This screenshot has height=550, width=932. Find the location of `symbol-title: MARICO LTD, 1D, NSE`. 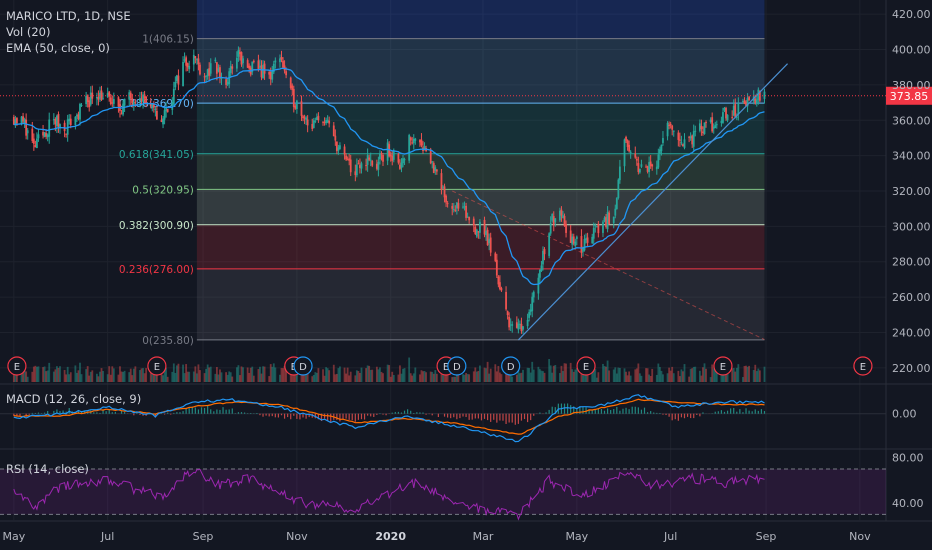

symbol-title: MARICO LTD, 1D, NSE is located at coordinates (68, 16).